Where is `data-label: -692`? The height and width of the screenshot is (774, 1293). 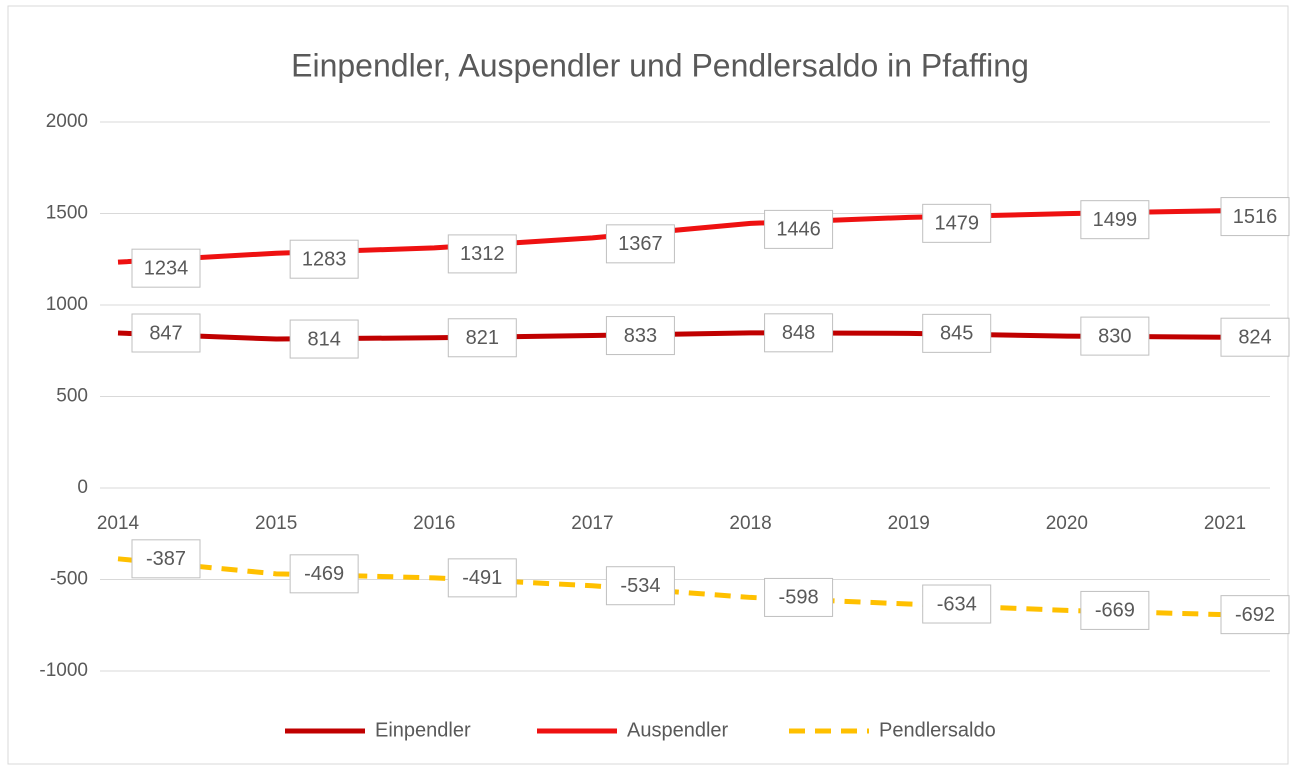
data-label: -692 is located at coordinates (1255, 615).